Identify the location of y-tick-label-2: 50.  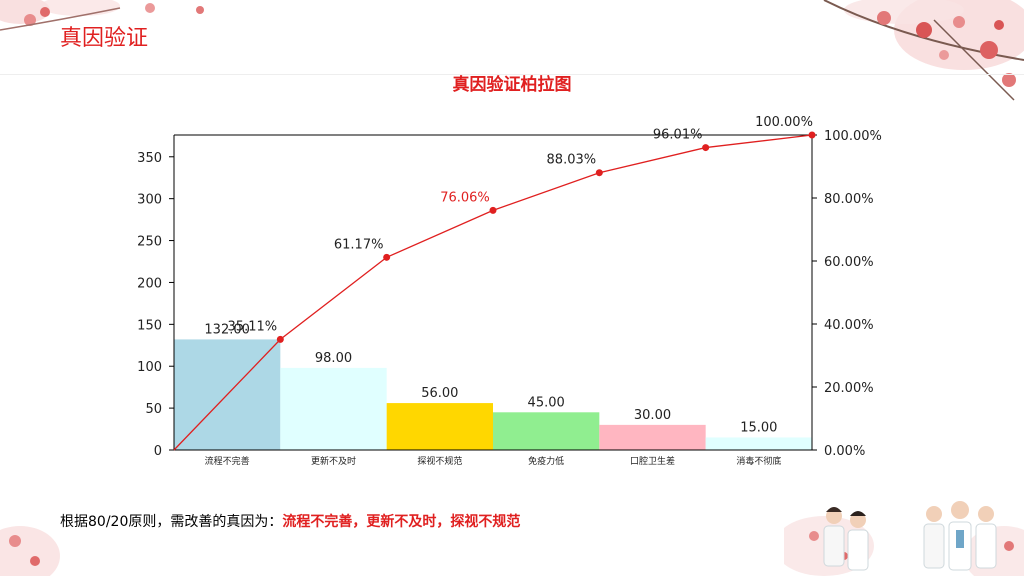
(153, 409).